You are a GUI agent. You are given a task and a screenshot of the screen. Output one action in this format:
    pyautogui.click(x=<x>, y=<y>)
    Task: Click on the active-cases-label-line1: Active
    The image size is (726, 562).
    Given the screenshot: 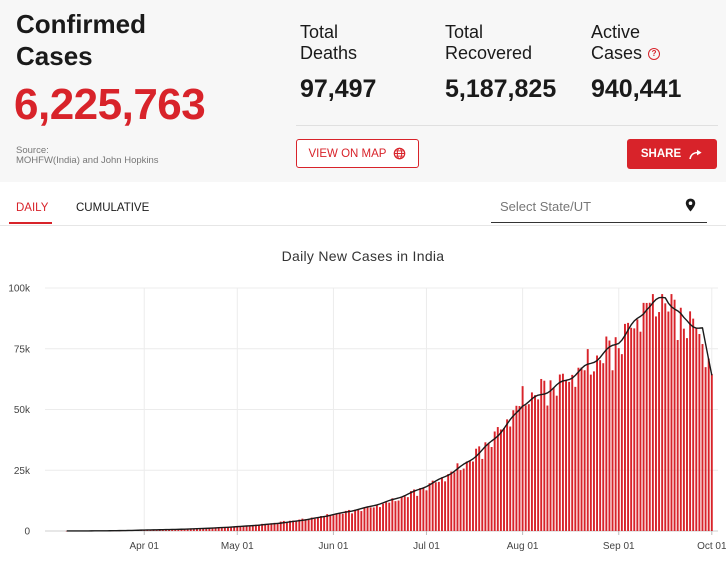 What is the action you would take?
    pyautogui.click(x=616, y=32)
    